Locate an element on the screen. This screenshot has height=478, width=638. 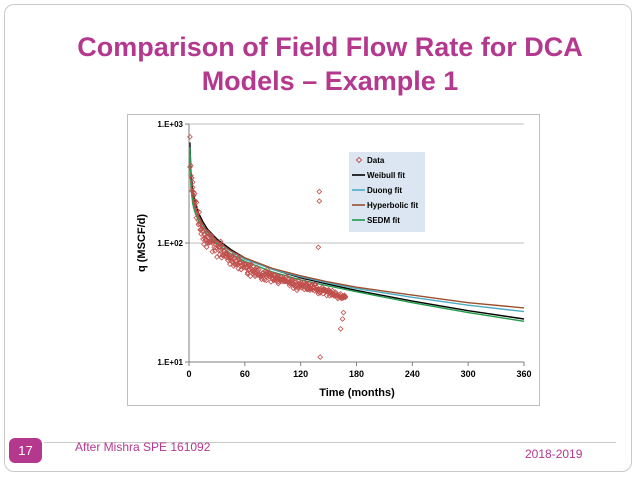
footer-rule is located at coordinates (330, 442).